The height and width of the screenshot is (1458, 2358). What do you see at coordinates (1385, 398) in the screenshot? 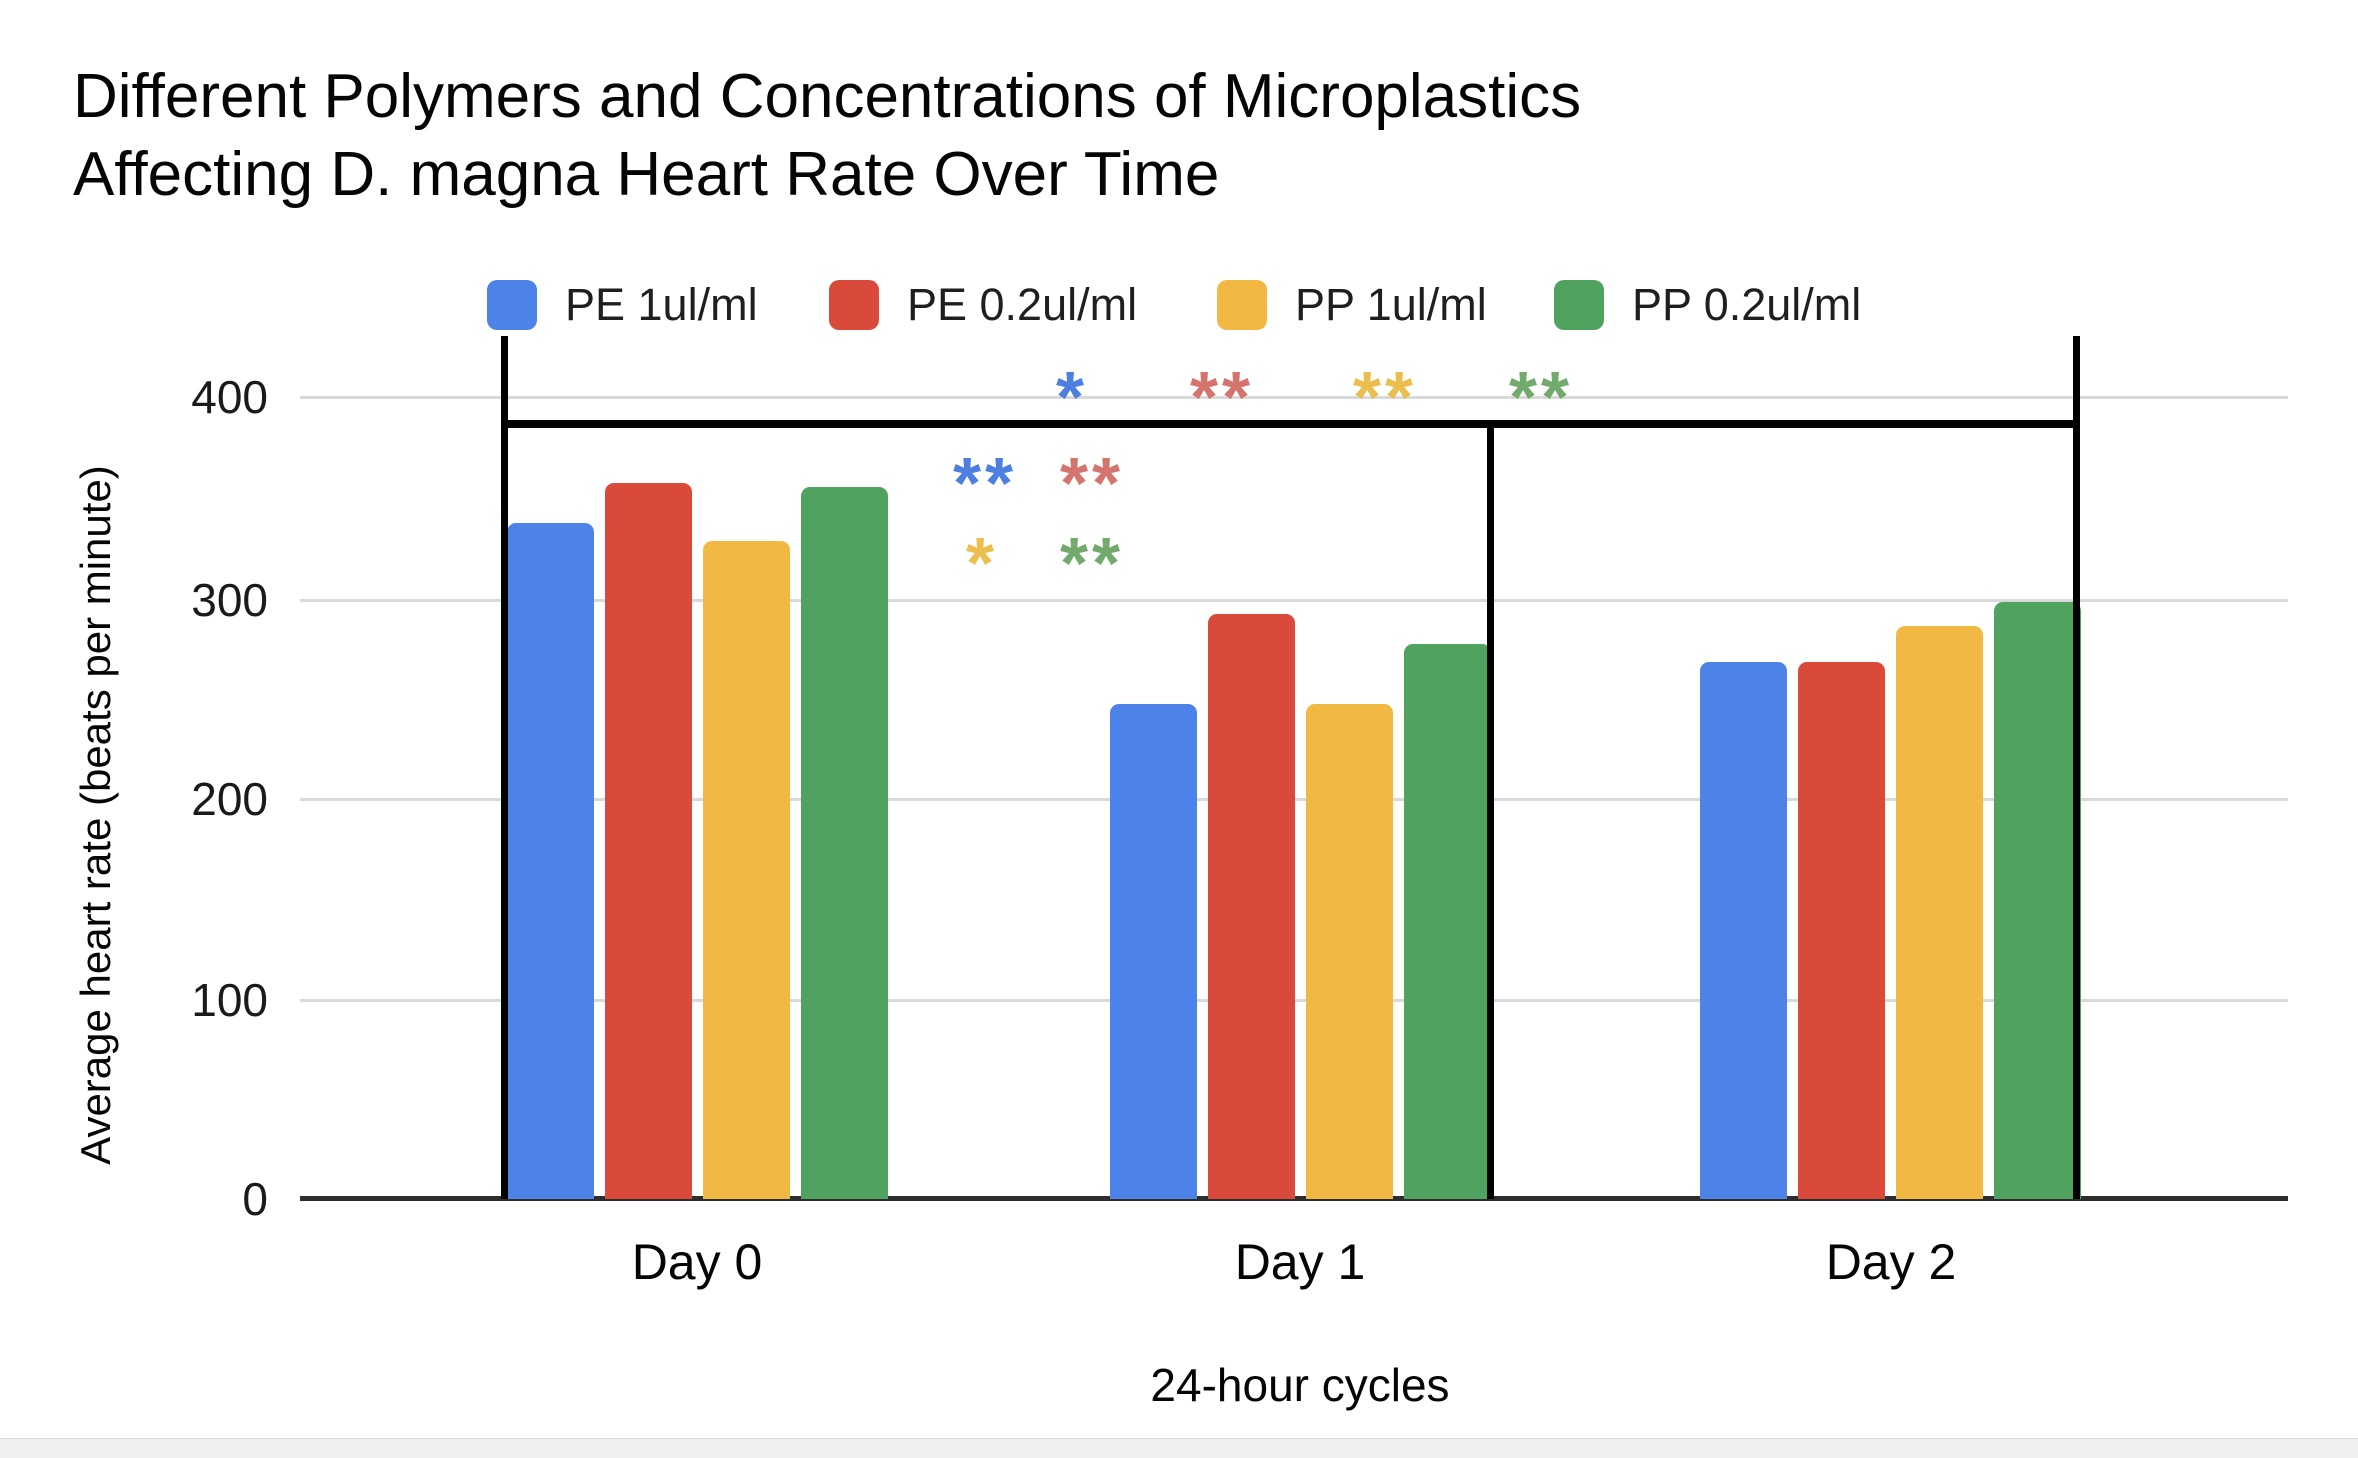
I see `sig-star-bracket-pp-1ul: **` at bounding box center [1385, 398].